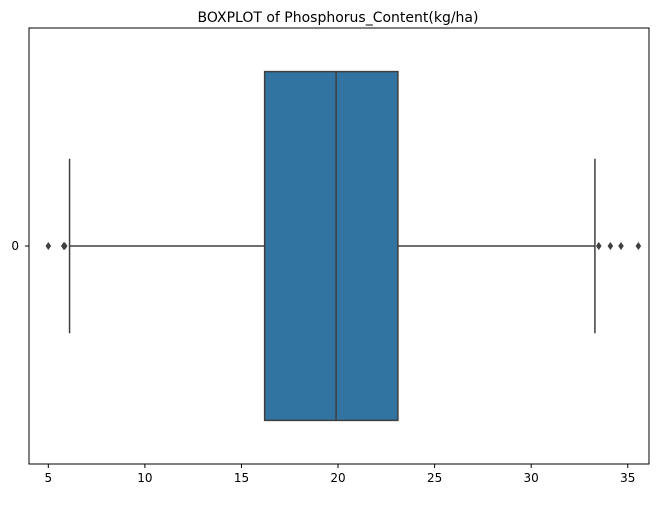 This screenshot has height=526, width=658. What do you see at coordinates (627, 478) in the screenshot?
I see `x-tick-label: 35` at bounding box center [627, 478].